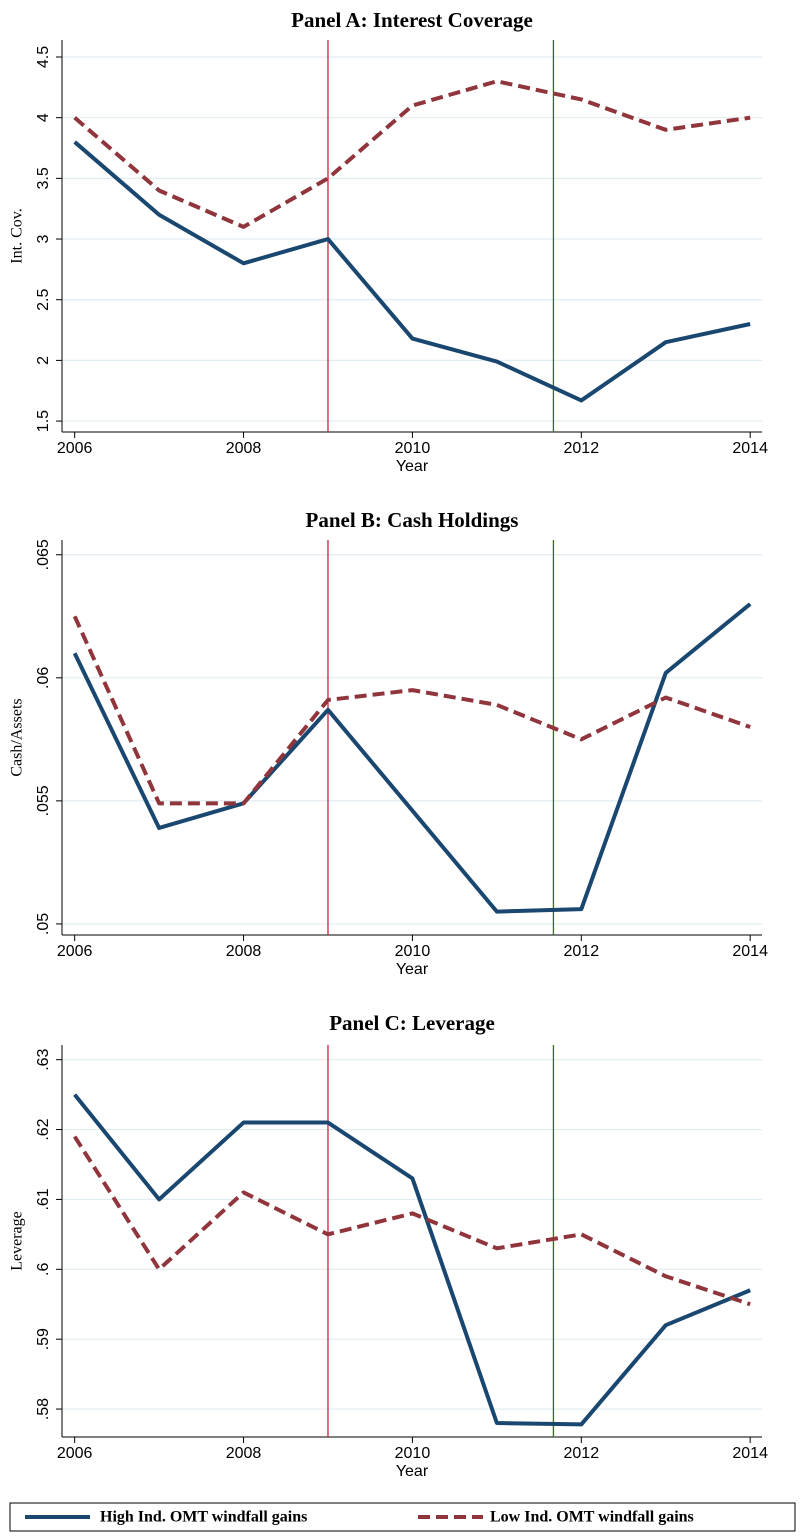  Describe the element at coordinates (43, 1199) in the screenshot. I see `y-tick-label: .61` at that location.